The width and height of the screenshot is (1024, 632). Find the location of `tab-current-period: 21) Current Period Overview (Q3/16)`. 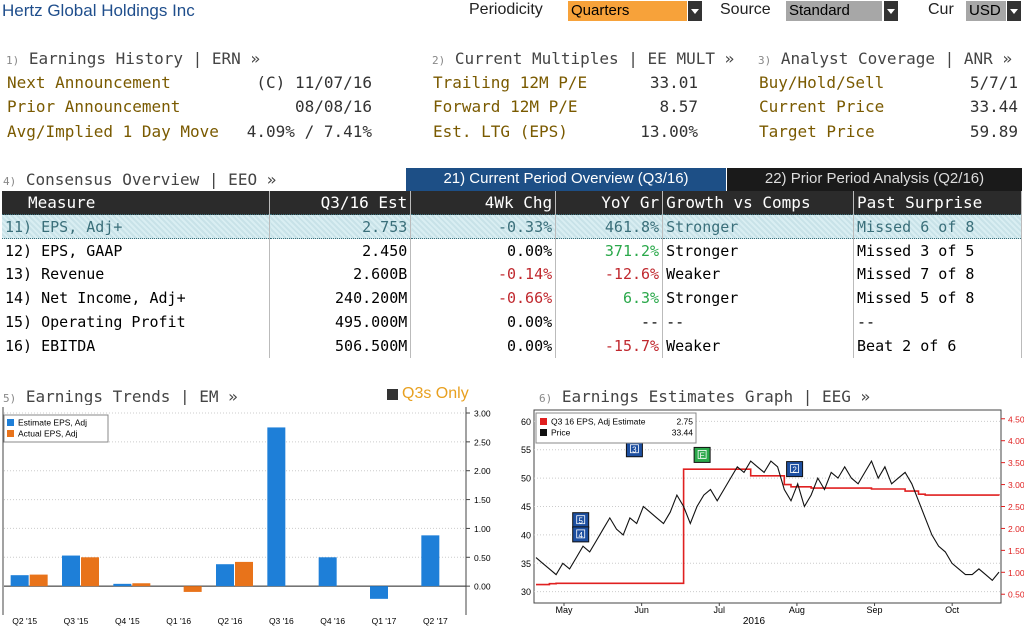

tab-current-period: 21) Current Period Overview (Q3/16) is located at coordinates (566, 179).